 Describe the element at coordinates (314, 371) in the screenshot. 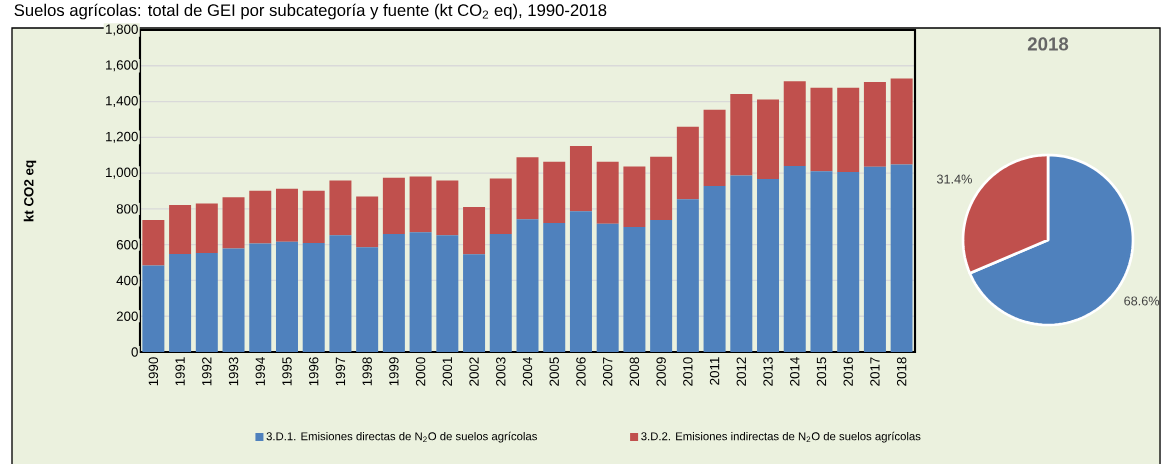

I see `x-tick-label: 1996` at that location.